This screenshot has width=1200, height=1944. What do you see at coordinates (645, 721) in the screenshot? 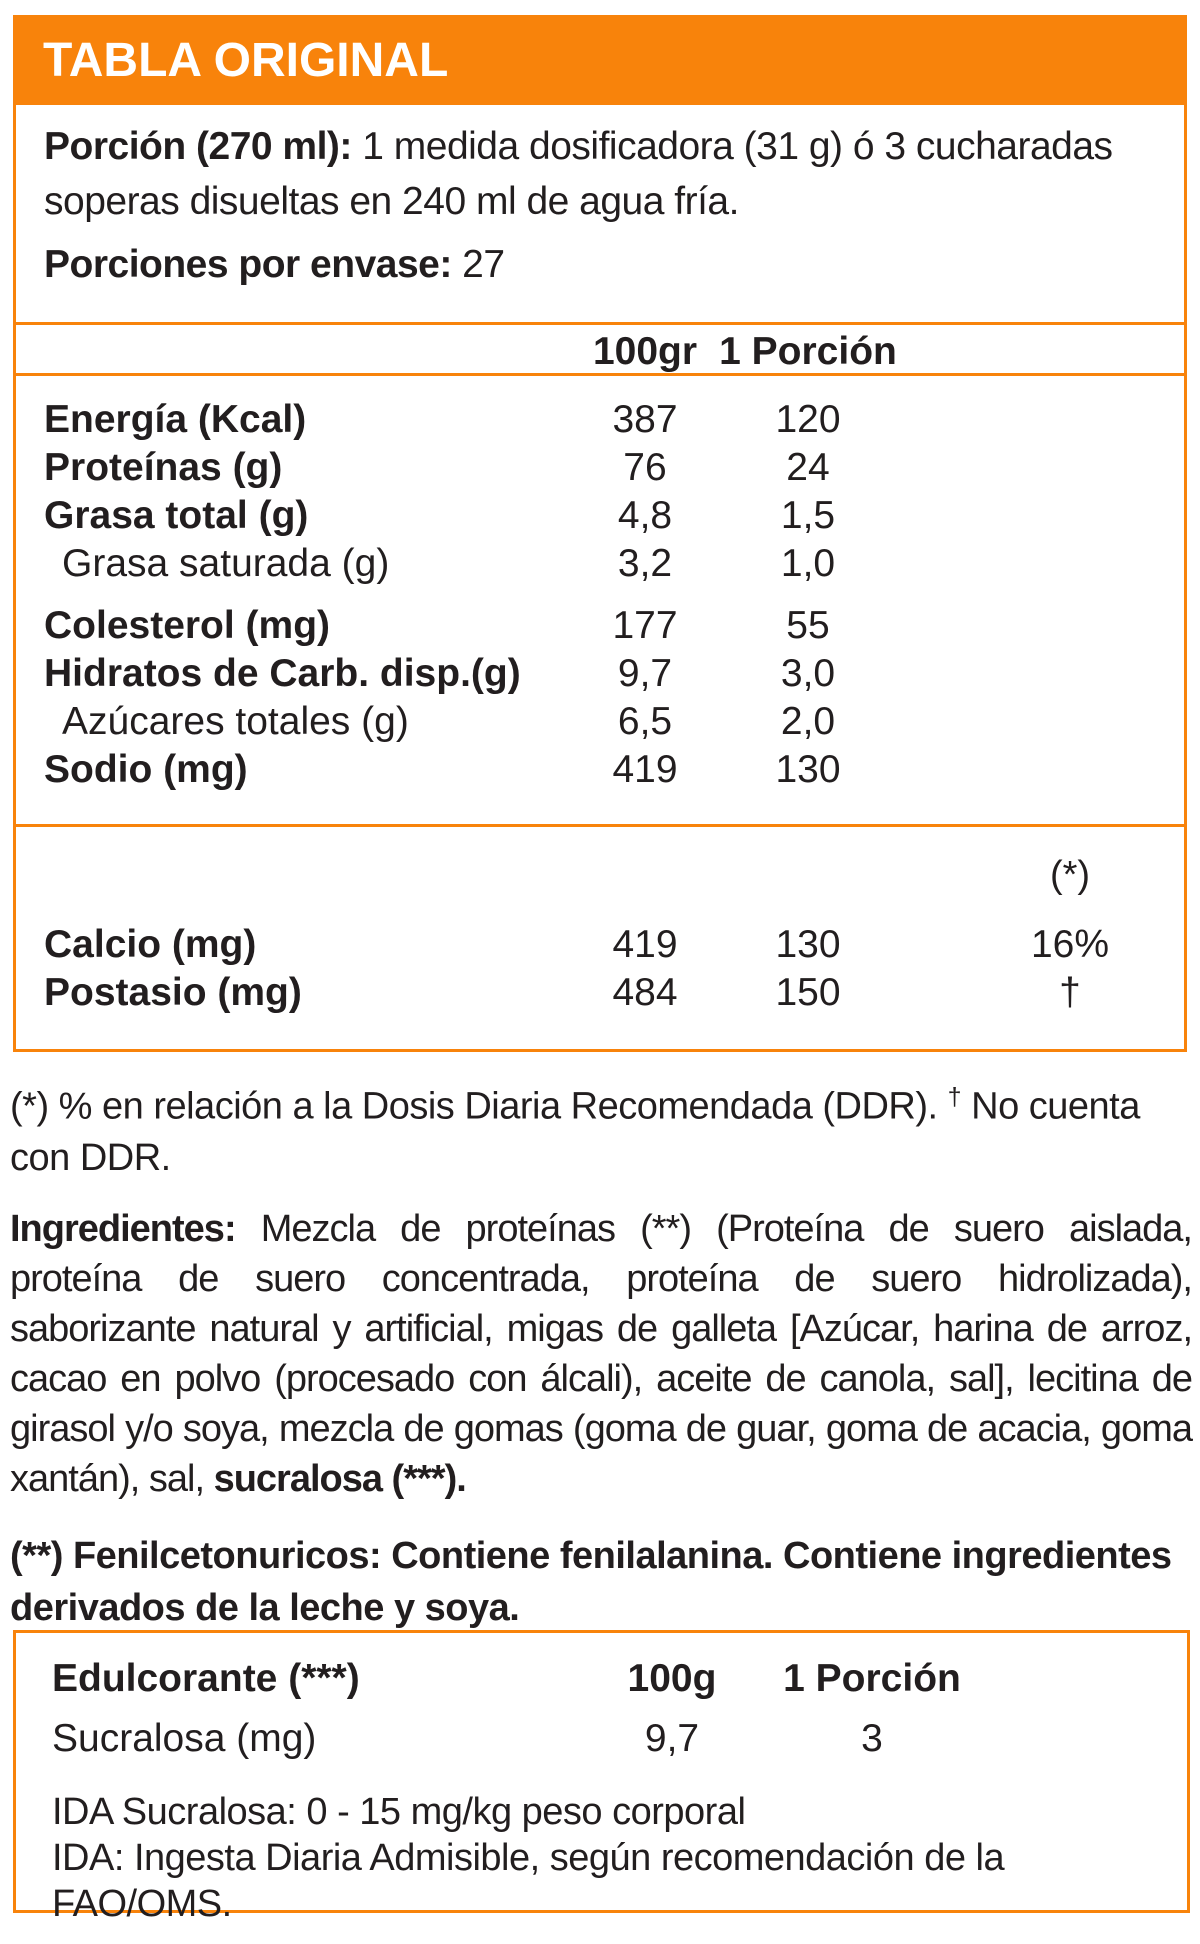
I see `row-value-100g: 6,5` at bounding box center [645, 721].